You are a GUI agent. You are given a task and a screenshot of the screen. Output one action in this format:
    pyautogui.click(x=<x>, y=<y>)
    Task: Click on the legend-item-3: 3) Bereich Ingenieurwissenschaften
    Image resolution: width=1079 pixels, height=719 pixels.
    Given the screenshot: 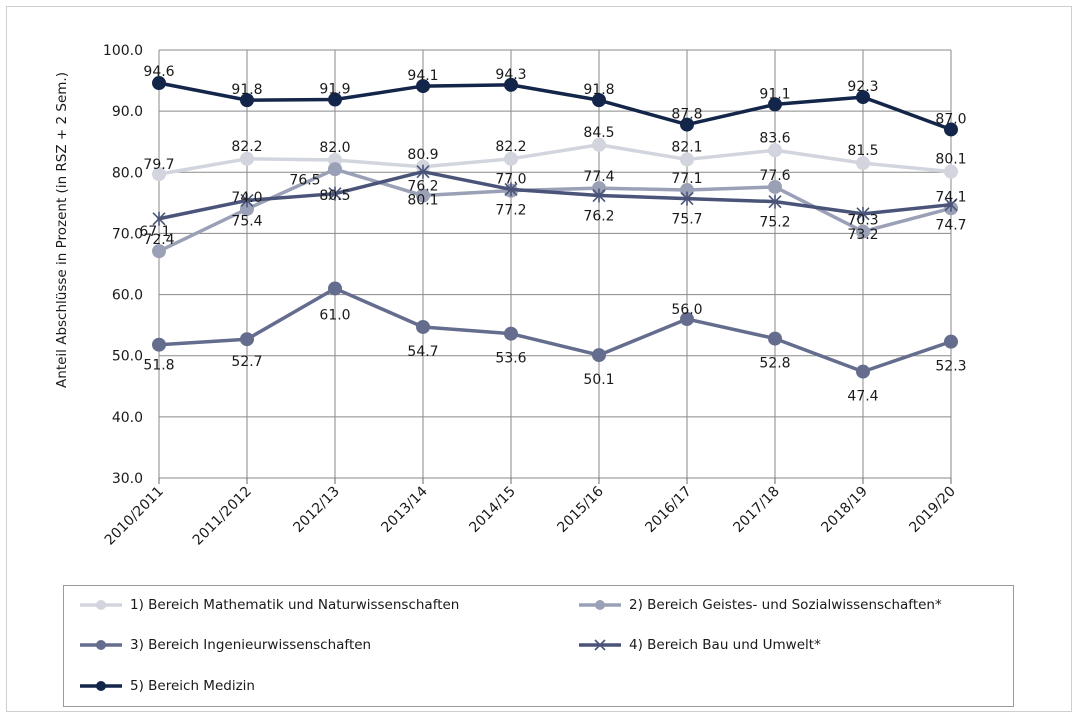 What is the action you would take?
    pyautogui.click(x=224, y=645)
    